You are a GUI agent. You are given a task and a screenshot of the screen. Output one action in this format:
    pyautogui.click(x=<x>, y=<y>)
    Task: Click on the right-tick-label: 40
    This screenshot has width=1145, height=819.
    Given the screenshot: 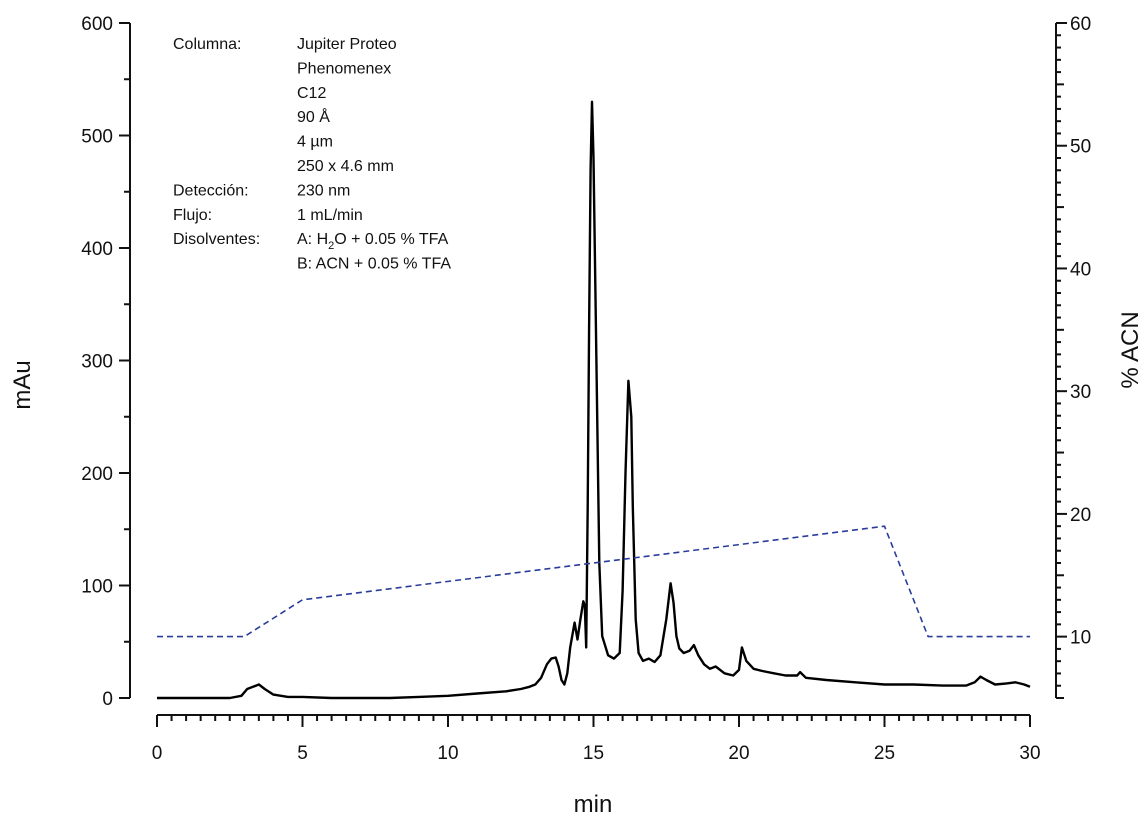 What is the action you would take?
    pyautogui.click(x=1080, y=269)
    